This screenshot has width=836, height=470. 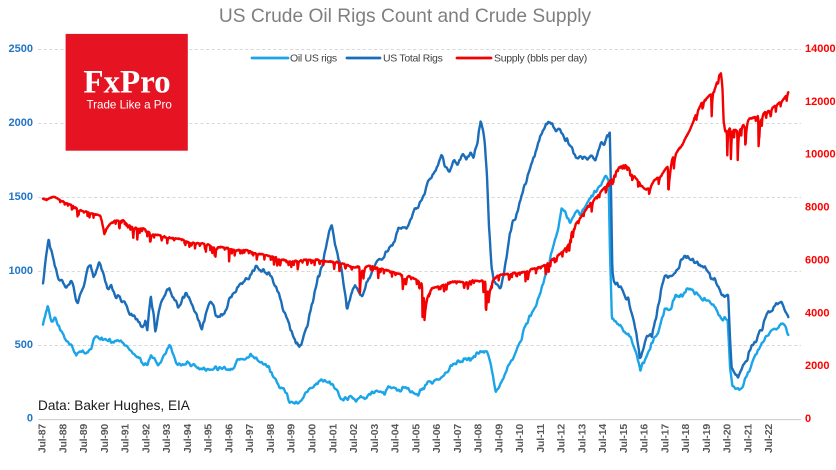 I want to click on svg-text: FxPro, so click(x=126, y=83).